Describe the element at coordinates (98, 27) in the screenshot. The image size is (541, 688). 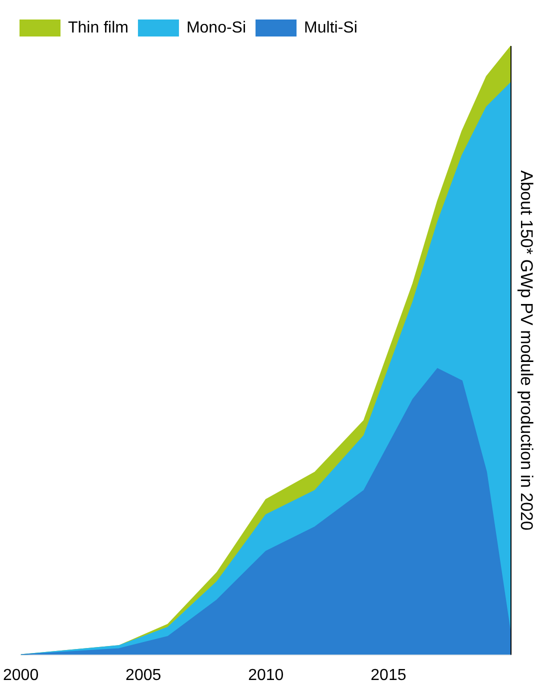
I see `legend-label: Thin film` at that location.